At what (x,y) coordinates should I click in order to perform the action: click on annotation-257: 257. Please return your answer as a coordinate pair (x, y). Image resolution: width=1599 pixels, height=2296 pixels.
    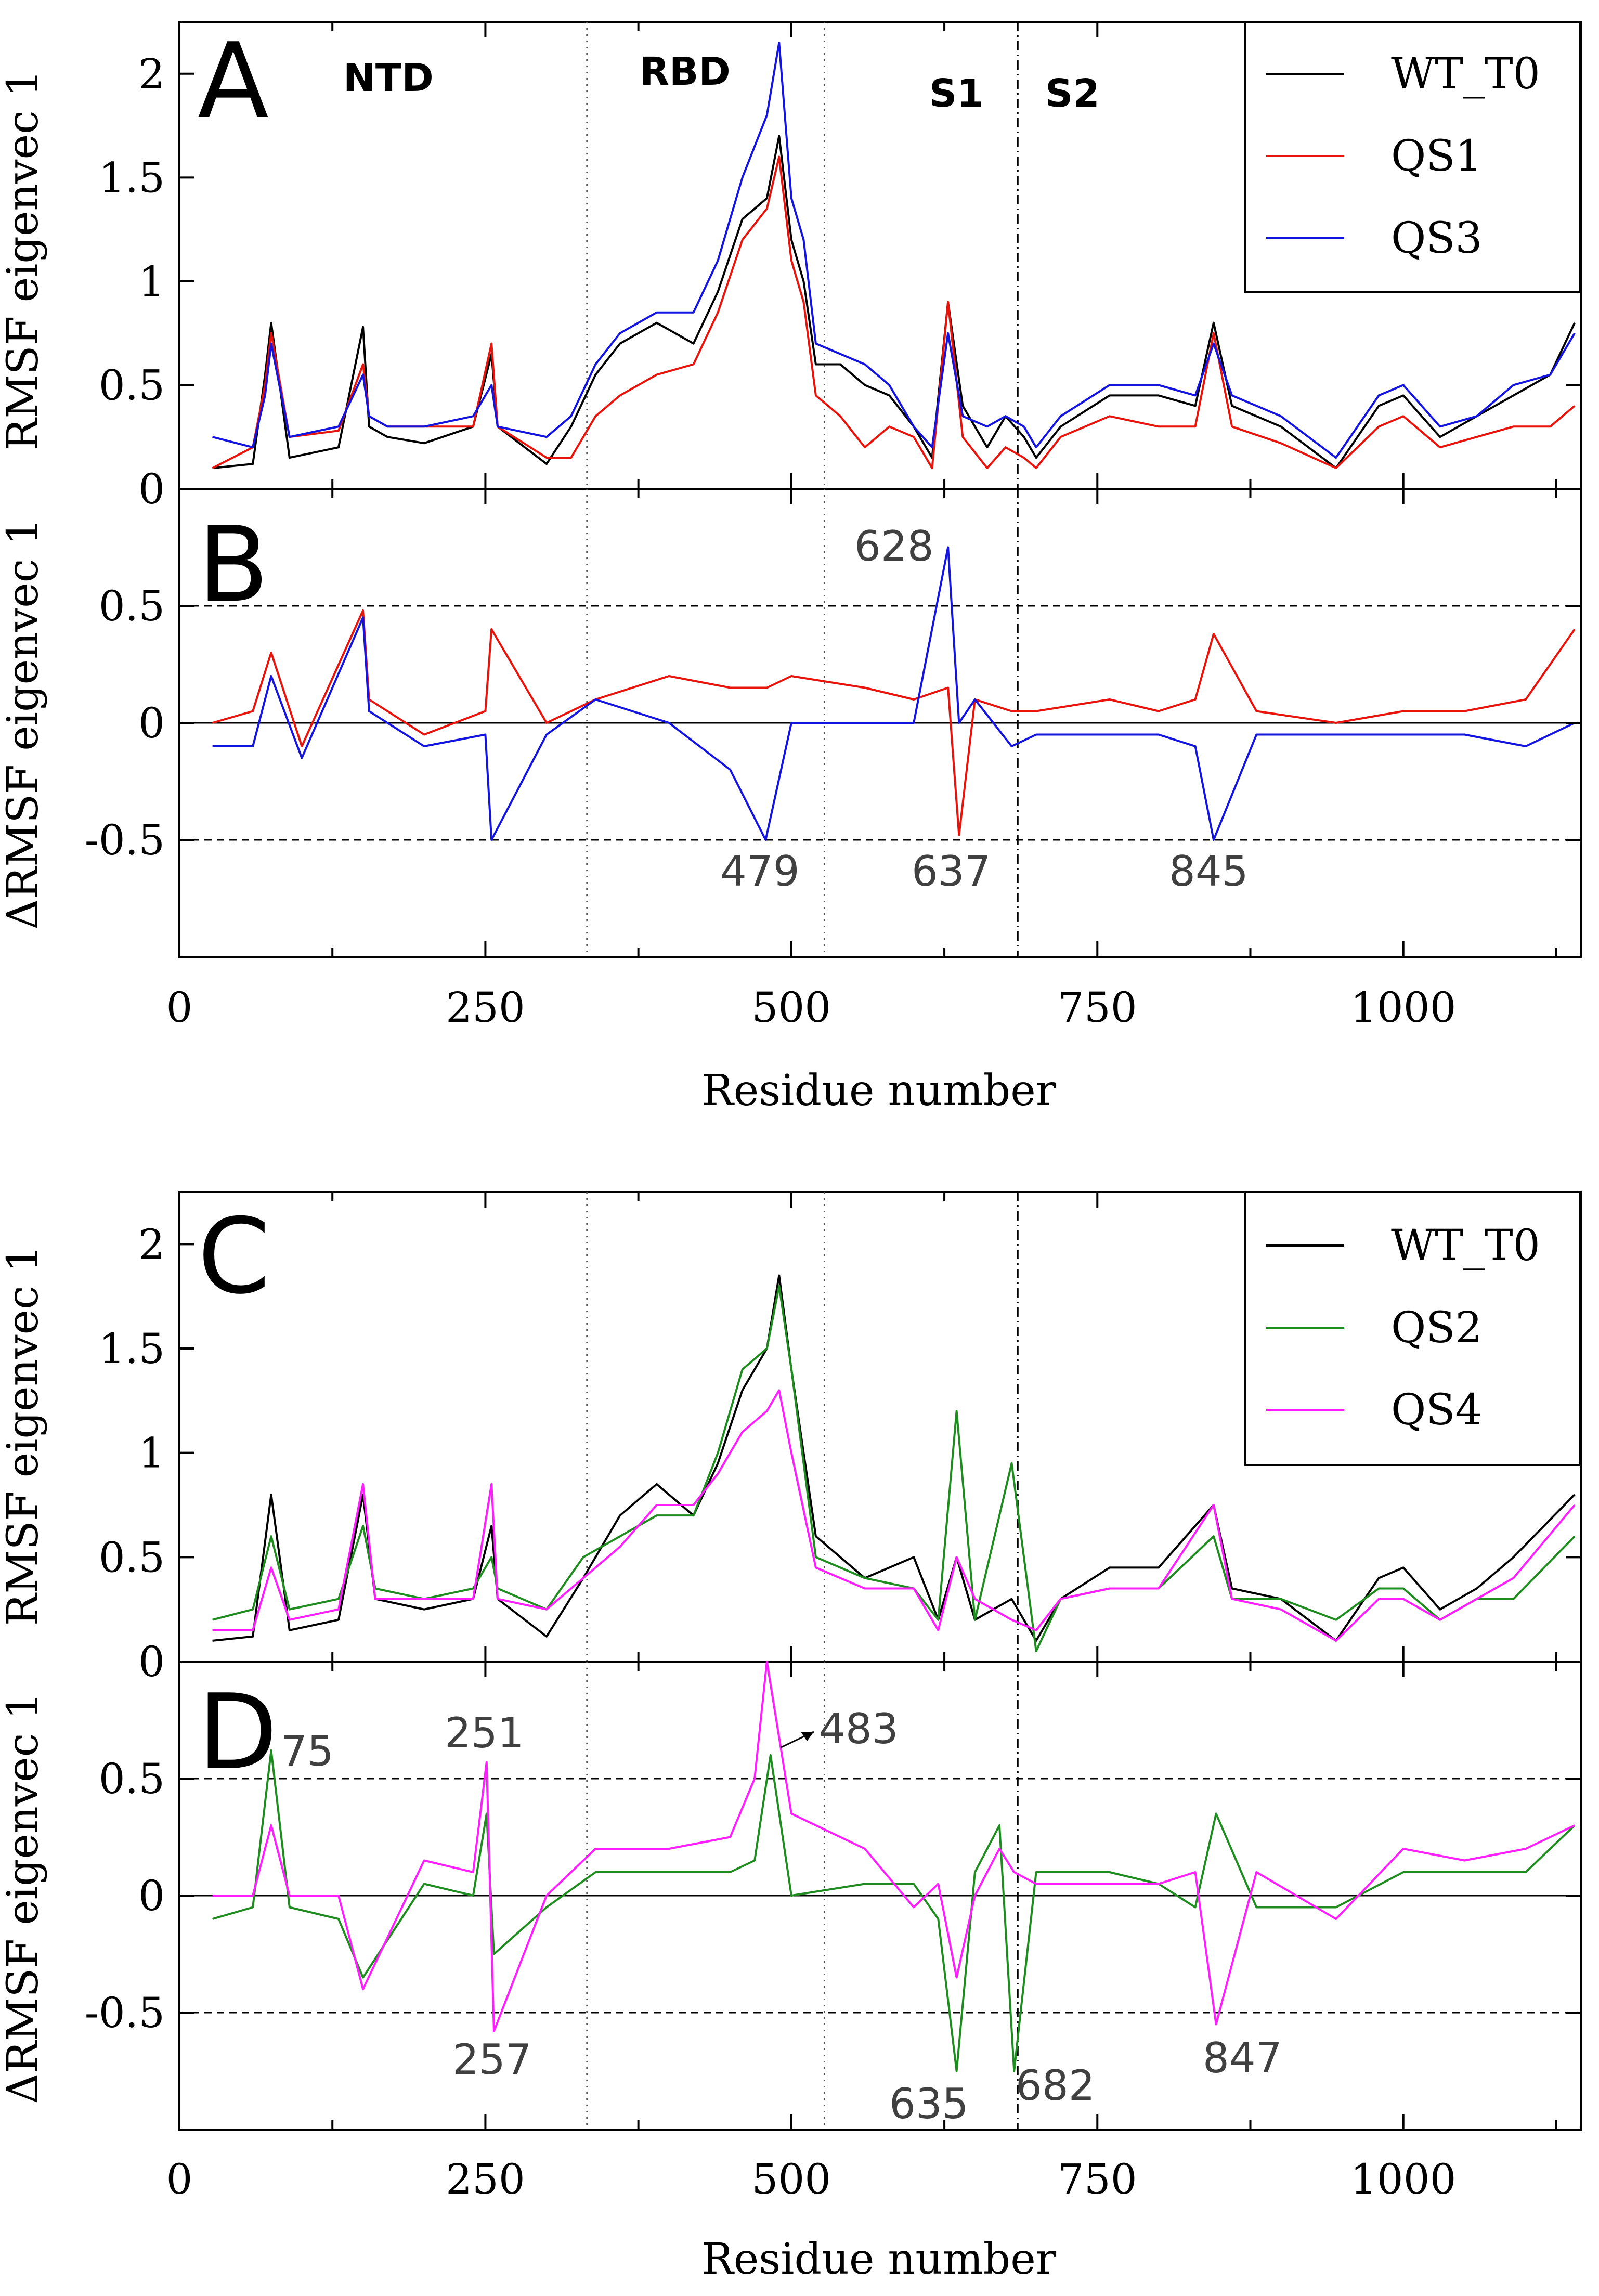
    Looking at the image, I should click on (492, 2059).